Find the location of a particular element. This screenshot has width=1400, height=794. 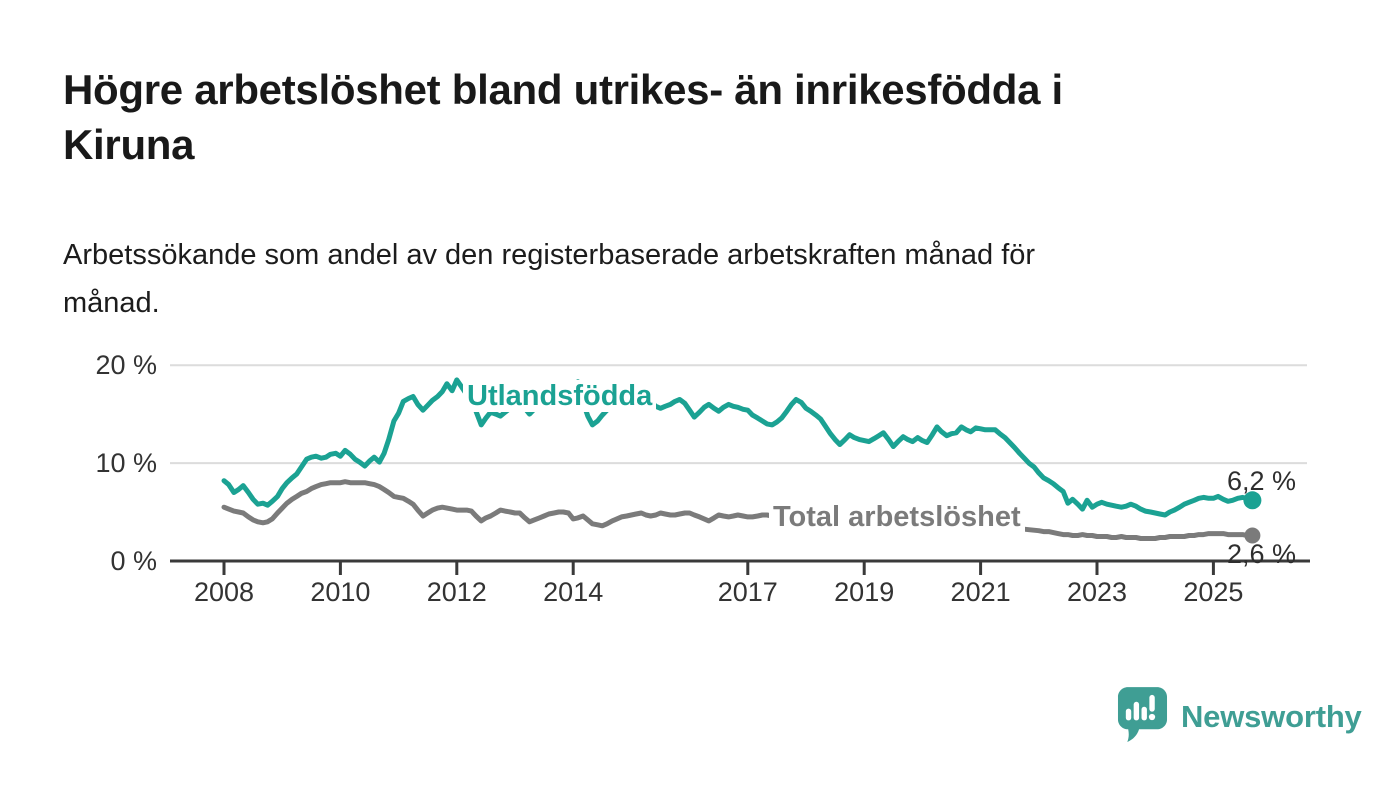

x-tick-label: 2012 is located at coordinates (457, 592).